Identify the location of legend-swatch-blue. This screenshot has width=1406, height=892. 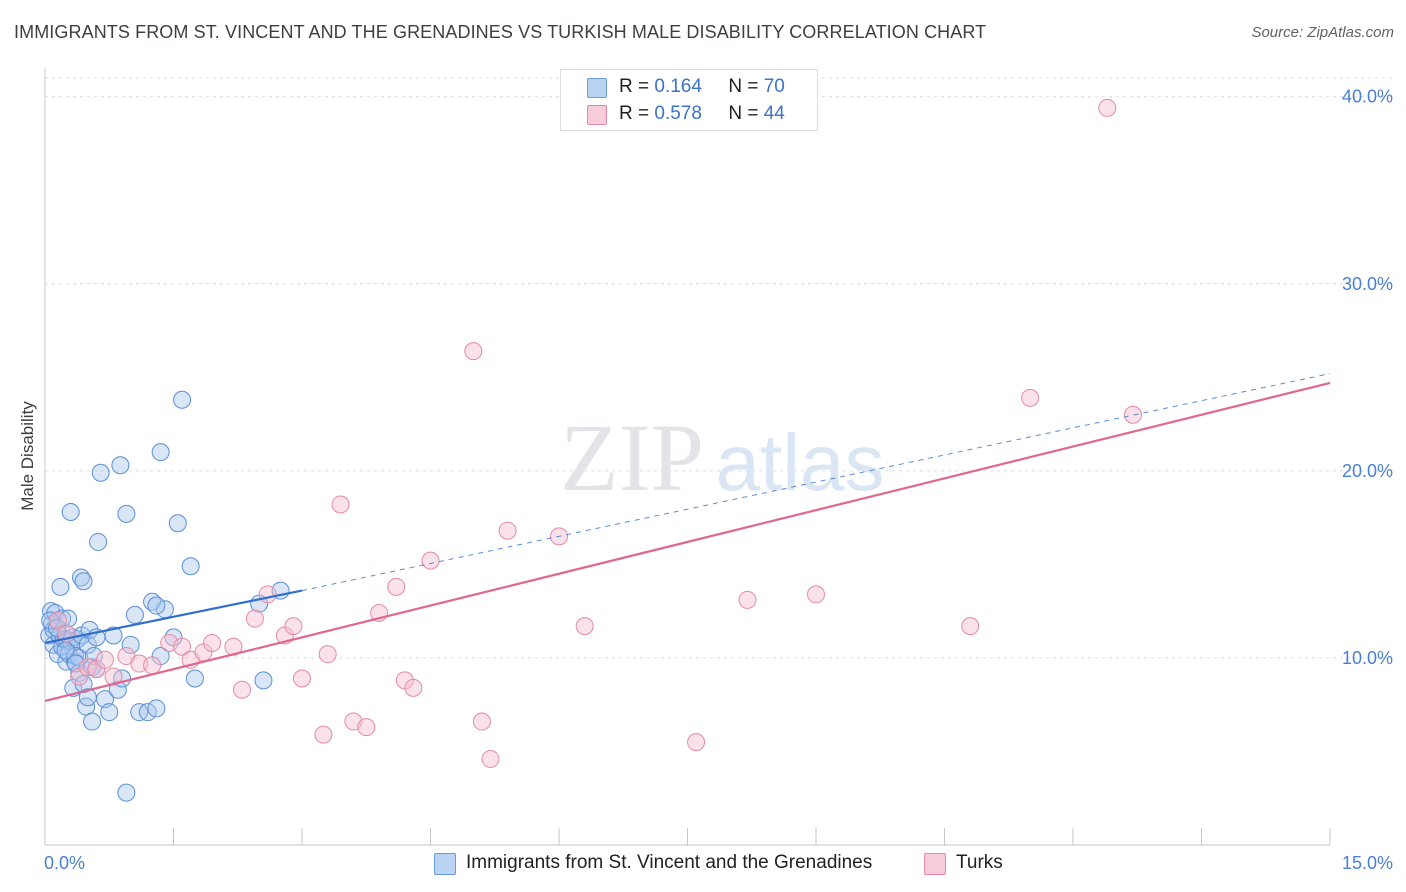
(597, 88).